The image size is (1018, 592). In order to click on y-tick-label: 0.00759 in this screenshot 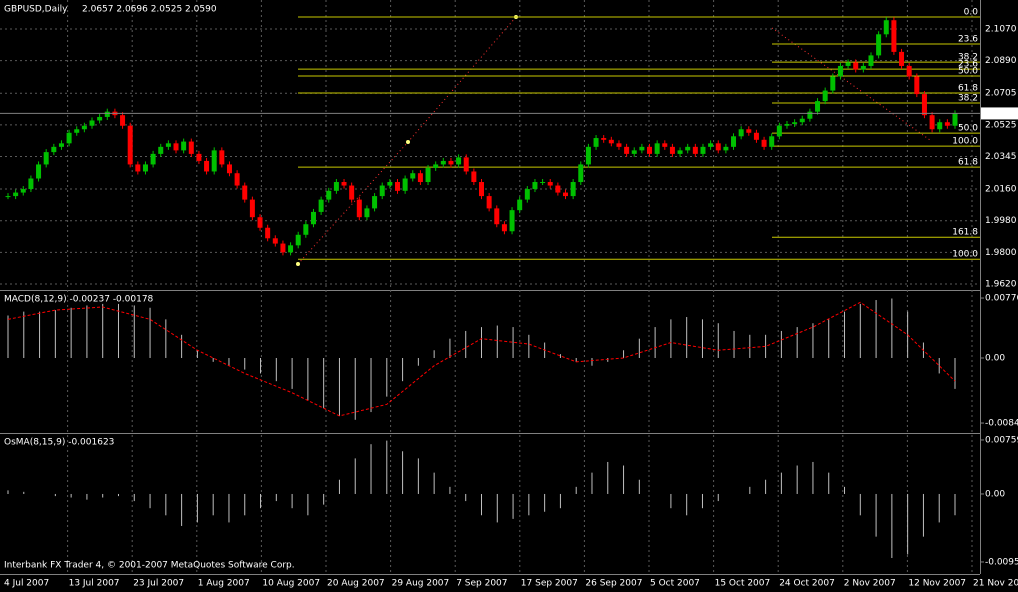, I will do `click(1001, 440)`.